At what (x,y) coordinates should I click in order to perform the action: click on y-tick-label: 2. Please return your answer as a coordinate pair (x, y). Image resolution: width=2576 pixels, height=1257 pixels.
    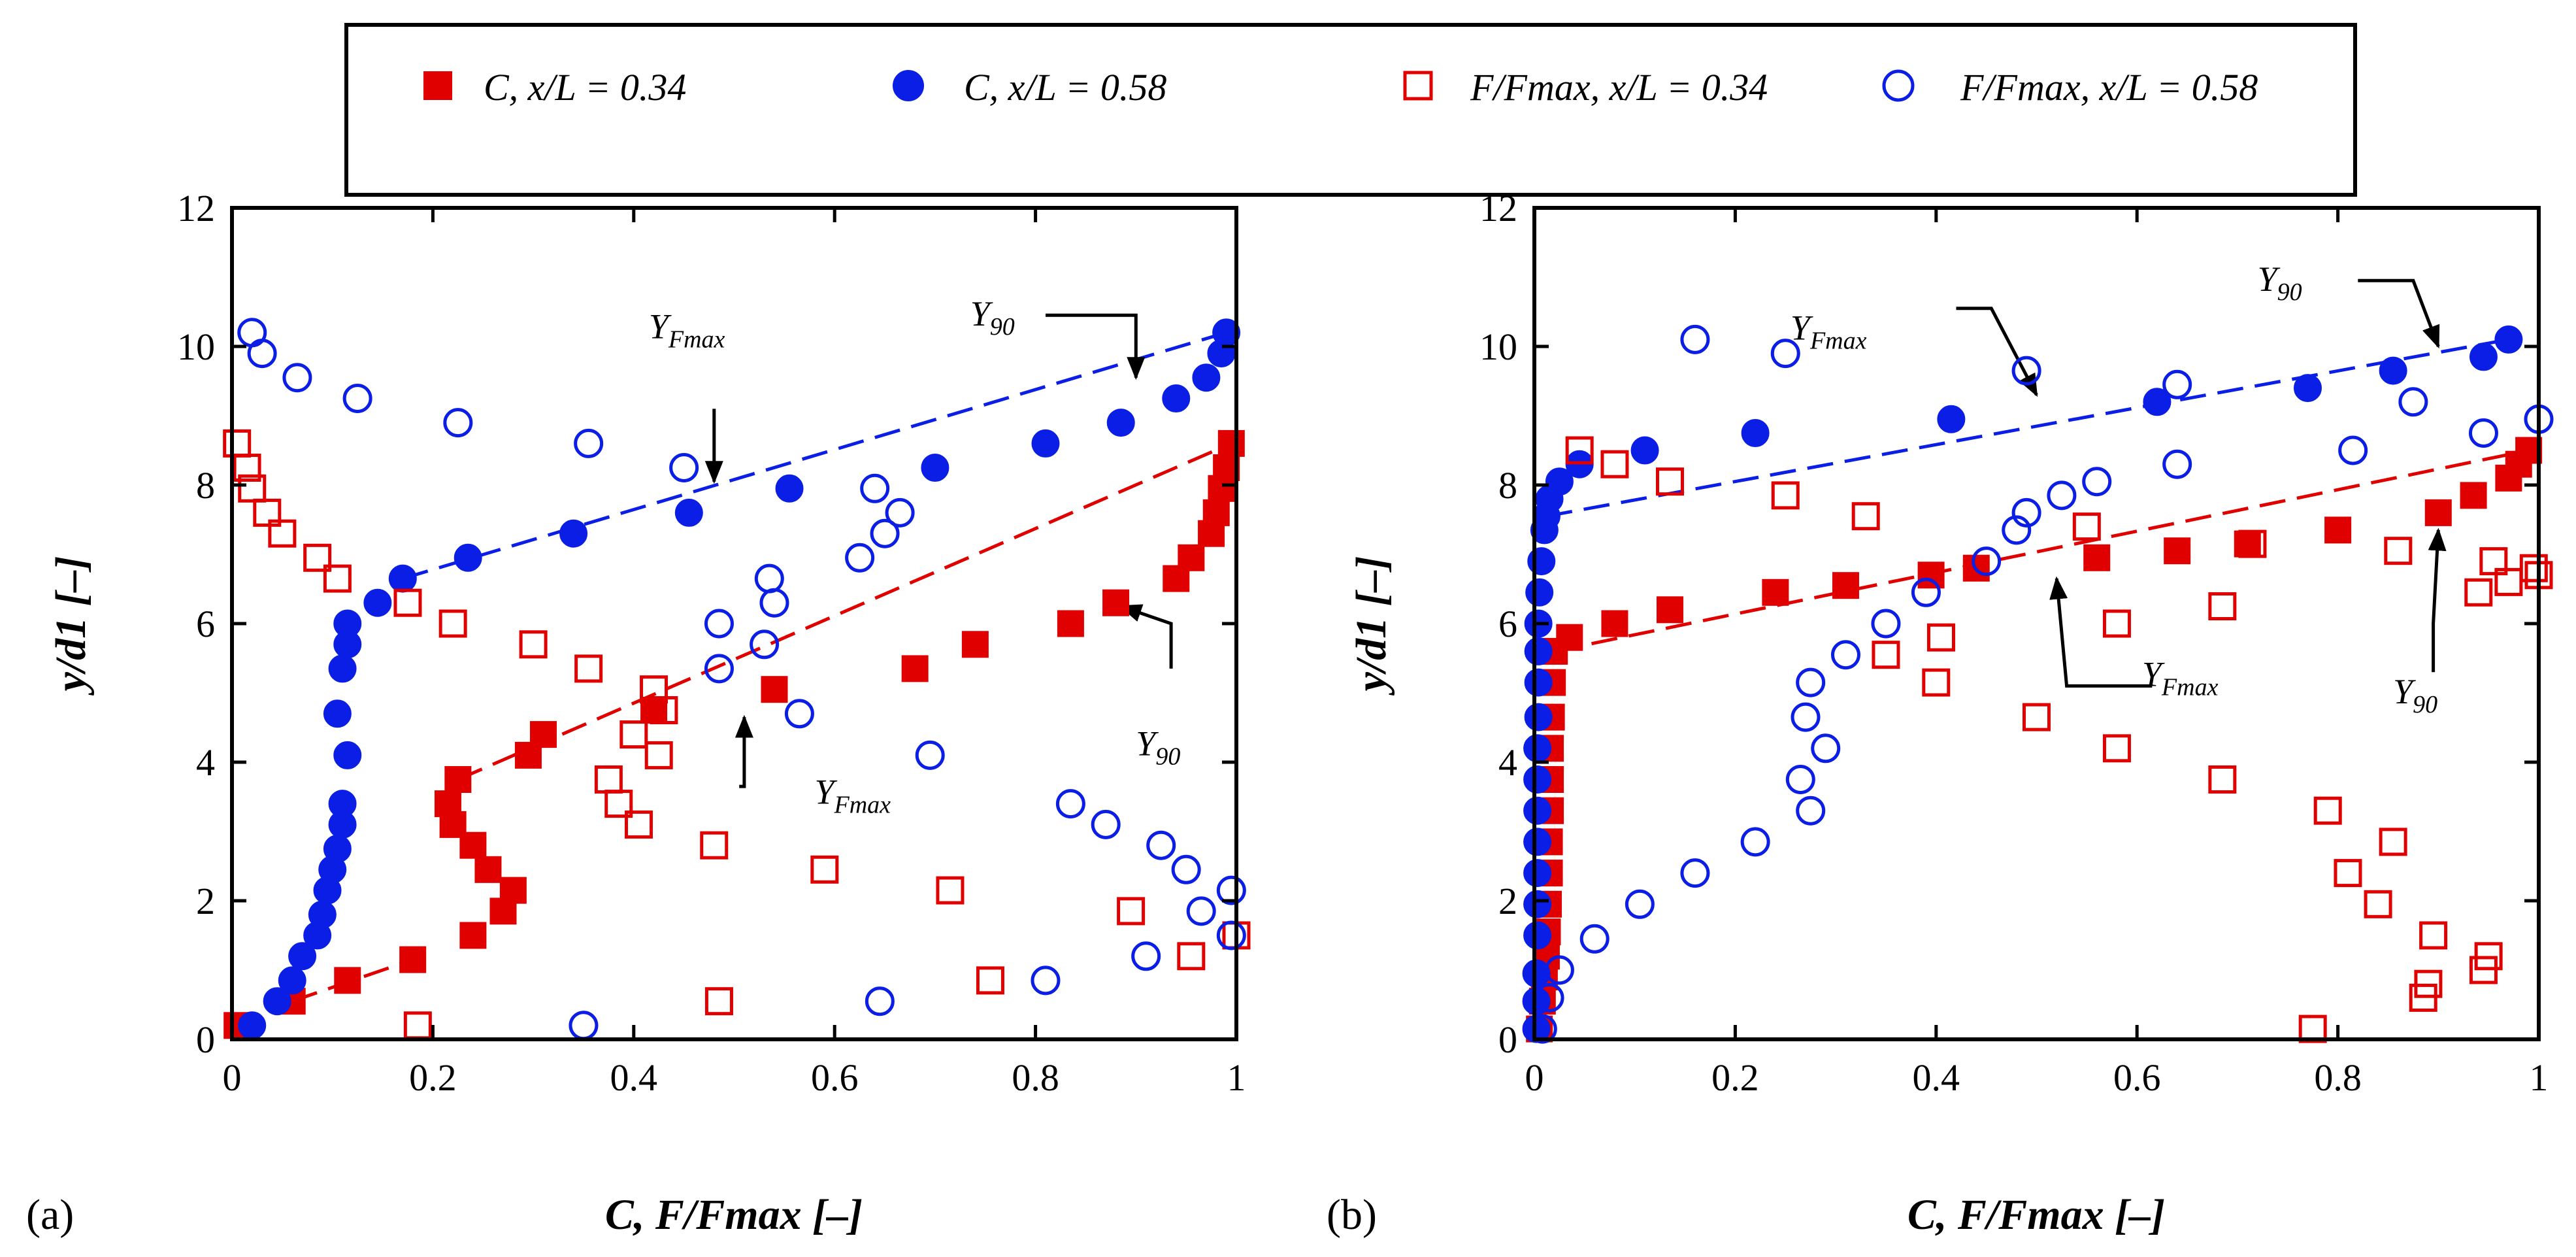
    Looking at the image, I should click on (205, 901).